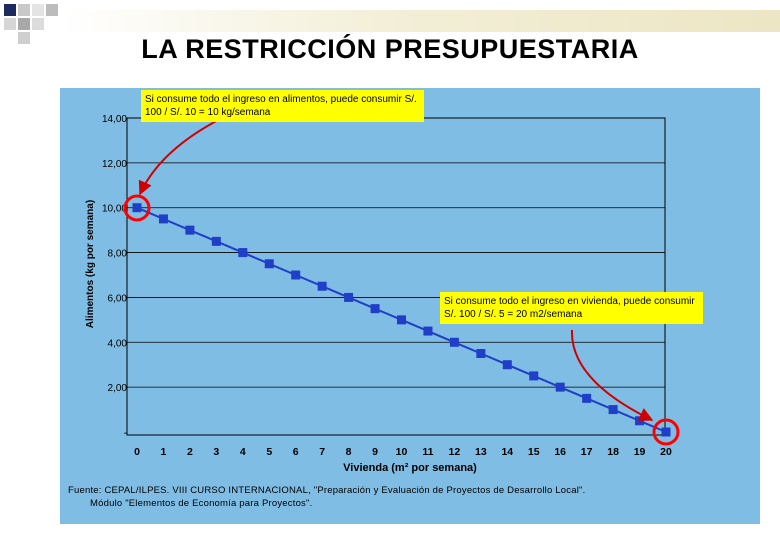 The width and height of the screenshot is (780, 540). What do you see at coordinates (560, 452) in the screenshot?
I see `x-tick-label-16: 16` at bounding box center [560, 452].